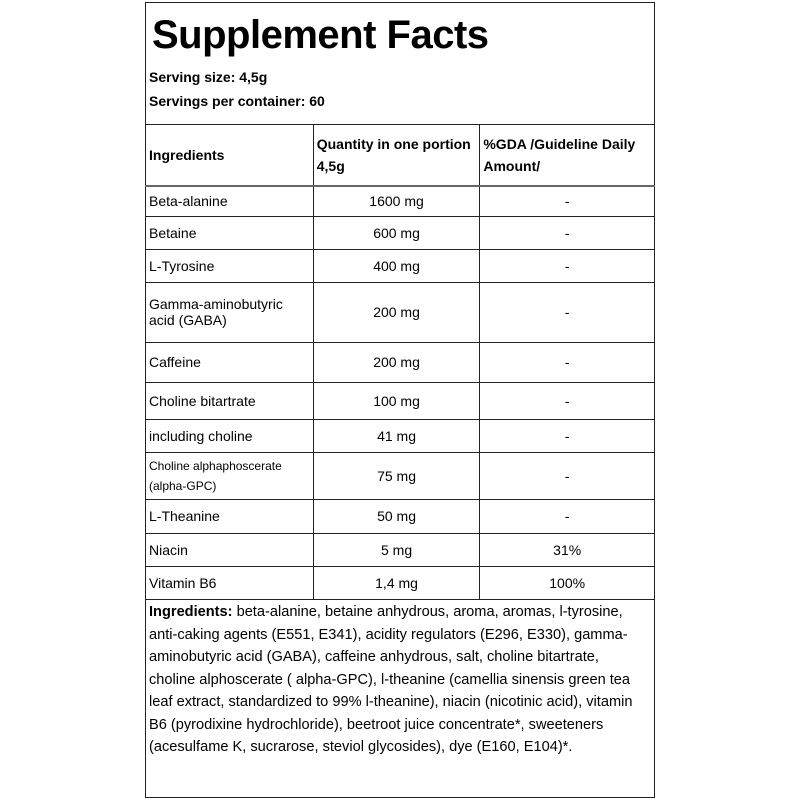  What do you see at coordinates (237, 101) in the screenshot?
I see `servings-per-container: Servings per container: 60` at bounding box center [237, 101].